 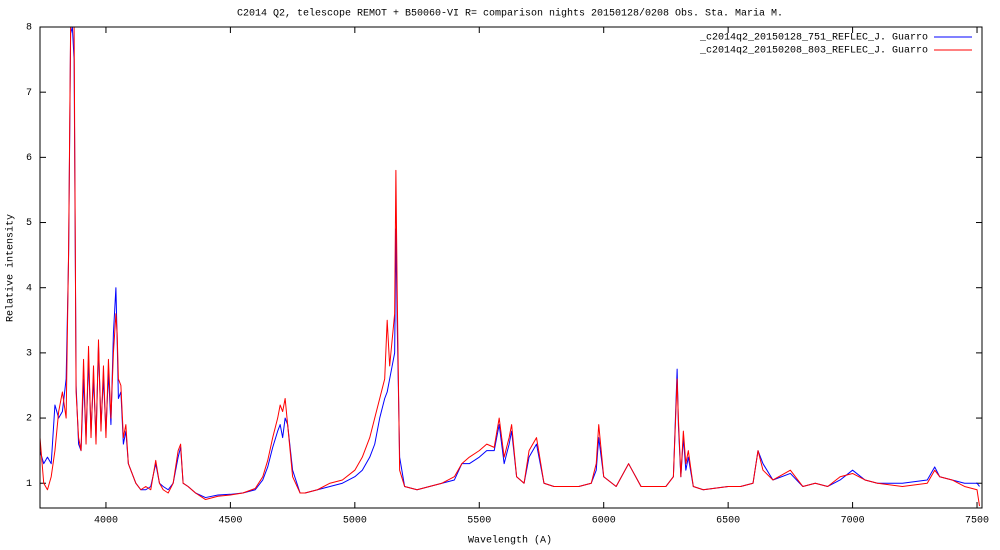 I want to click on x-axis-label: Wavelength (A), so click(x=510, y=541).